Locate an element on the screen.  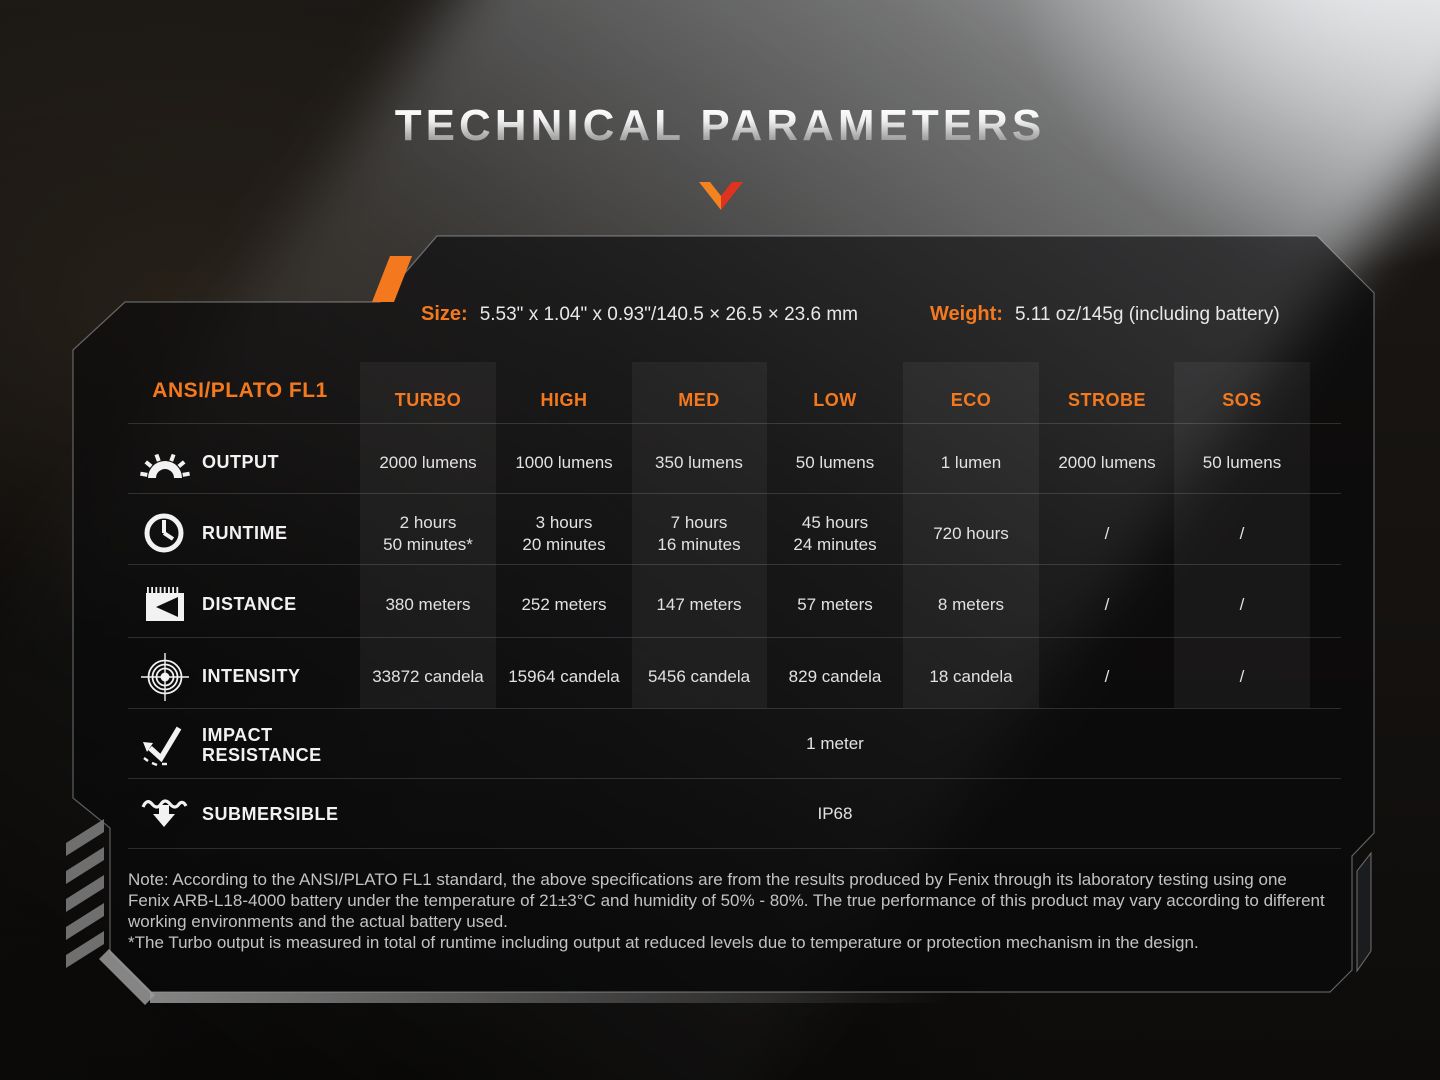
spec-cell: 252 meters is located at coordinates (564, 604).